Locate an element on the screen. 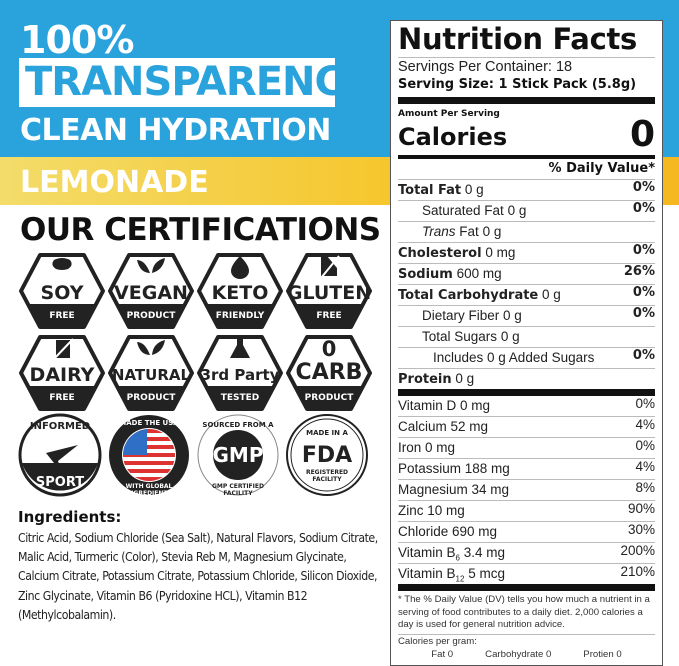  badge-main: VEGAN is located at coordinates (151, 293).